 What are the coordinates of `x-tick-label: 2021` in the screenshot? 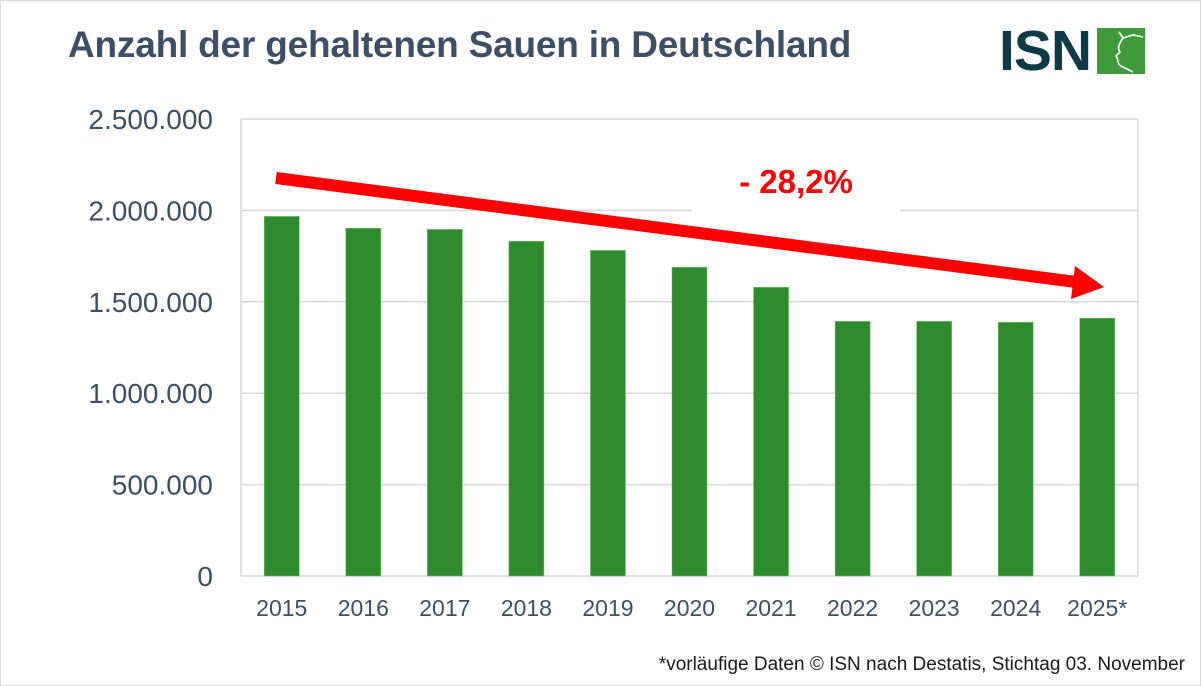 It's located at (770, 608).